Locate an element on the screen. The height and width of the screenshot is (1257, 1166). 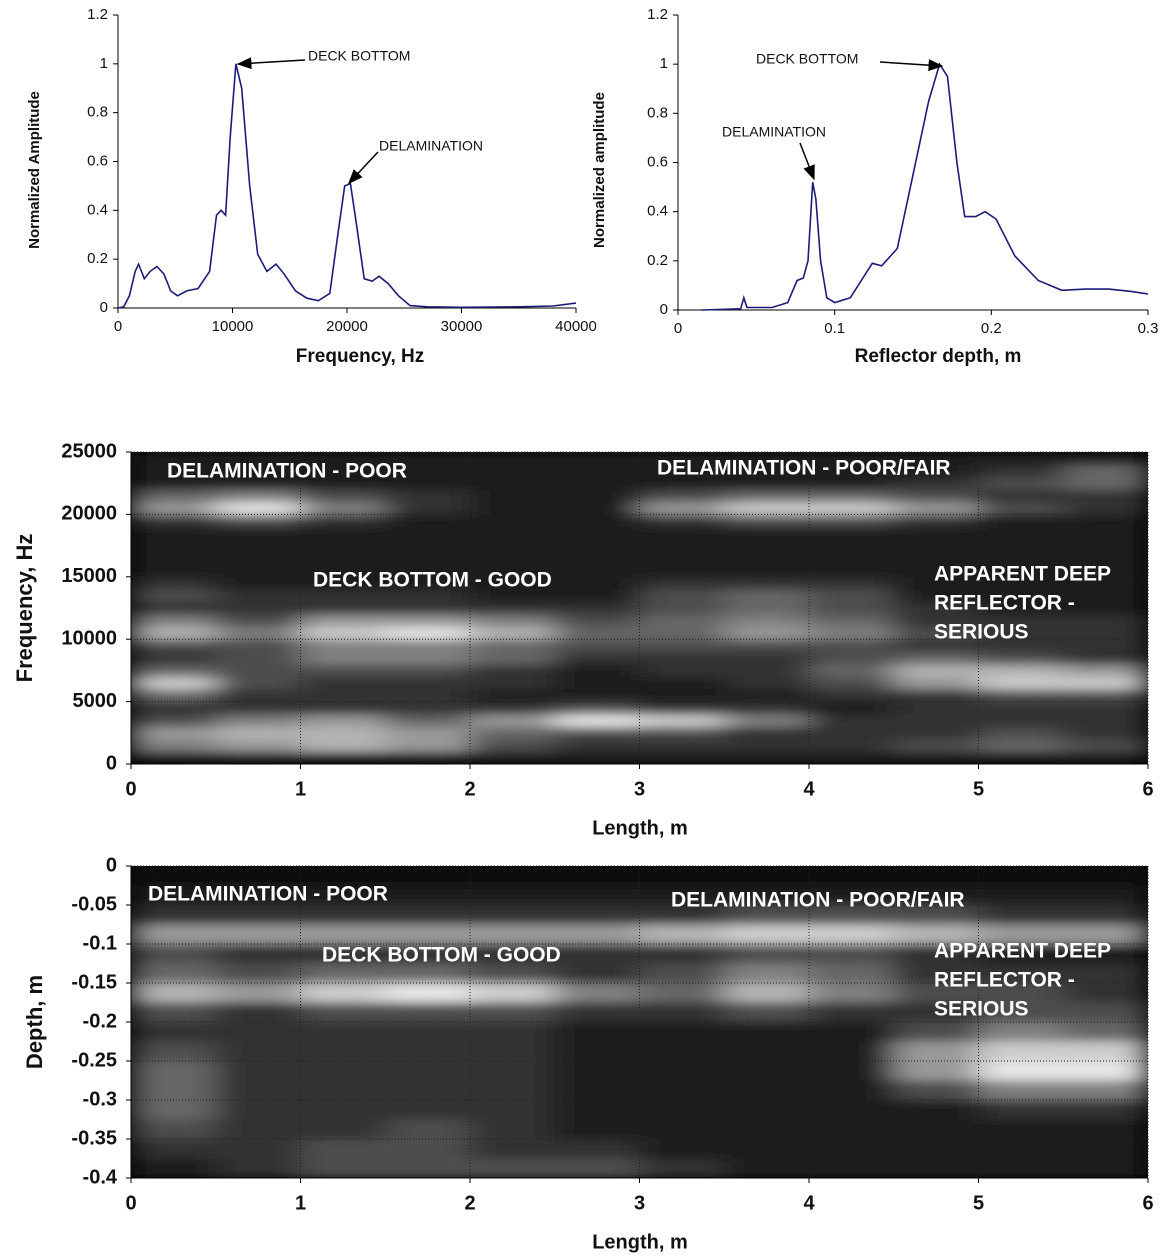
y-tick-label: 0 is located at coordinates (111, 865).